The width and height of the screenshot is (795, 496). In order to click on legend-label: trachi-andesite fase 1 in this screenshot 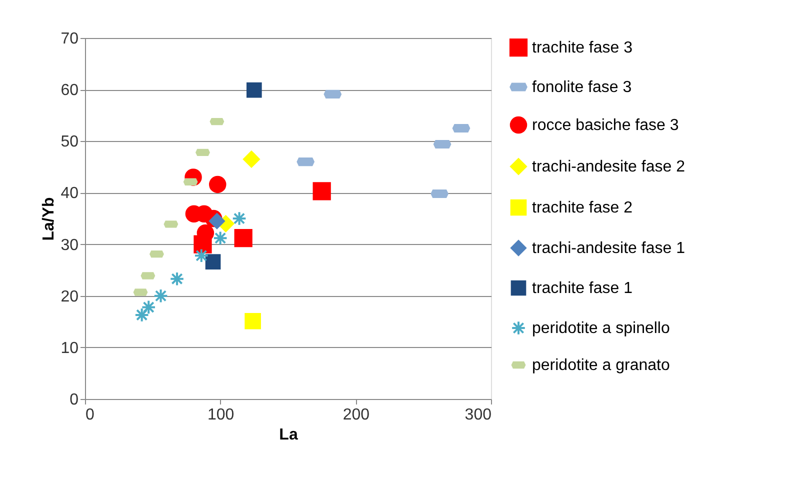, I will do `click(609, 248)`.